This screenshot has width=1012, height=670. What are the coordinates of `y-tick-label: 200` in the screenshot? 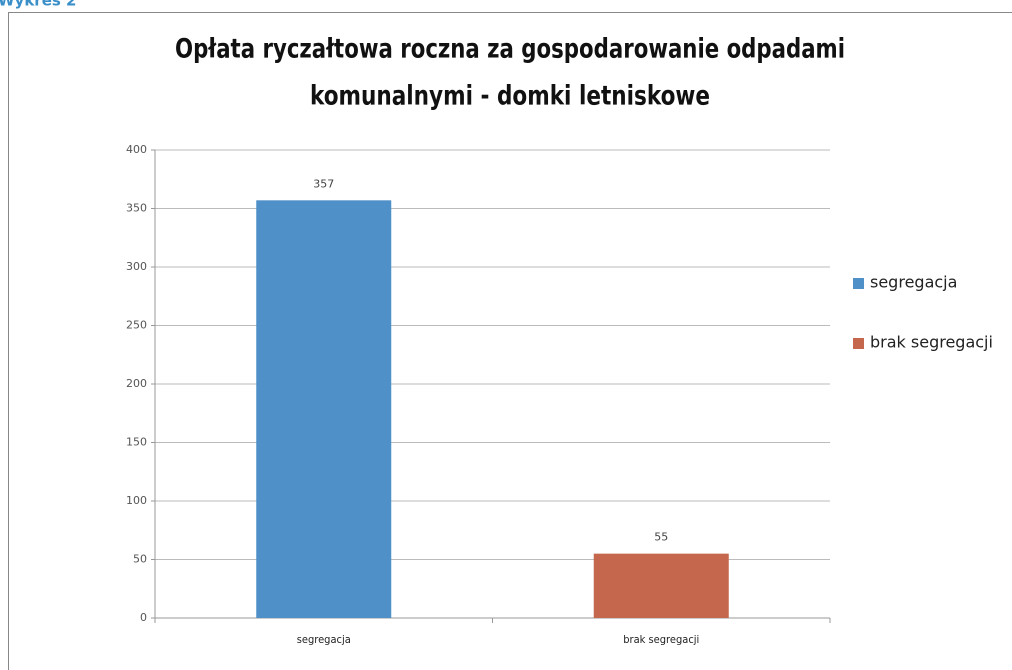 It's located at (136, 383).